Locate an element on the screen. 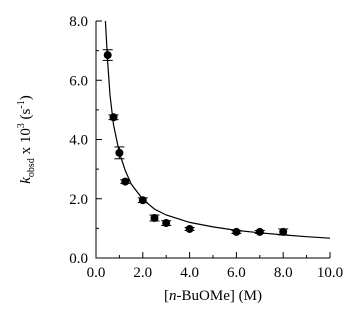 The height and width of the screenshot is (325, 350). y-axis-title: kobsd x 103 (s-1) is located at coordinates (26, 139).